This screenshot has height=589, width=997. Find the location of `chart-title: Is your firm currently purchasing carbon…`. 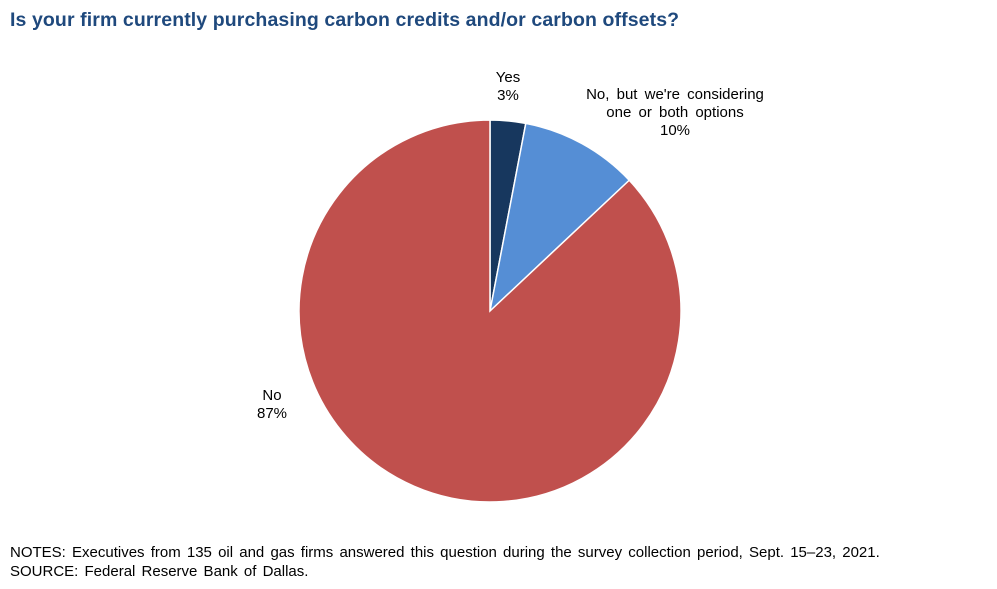

chart-title: Is your firm currently purchasing carbon… is located at coordinates (345, 20).